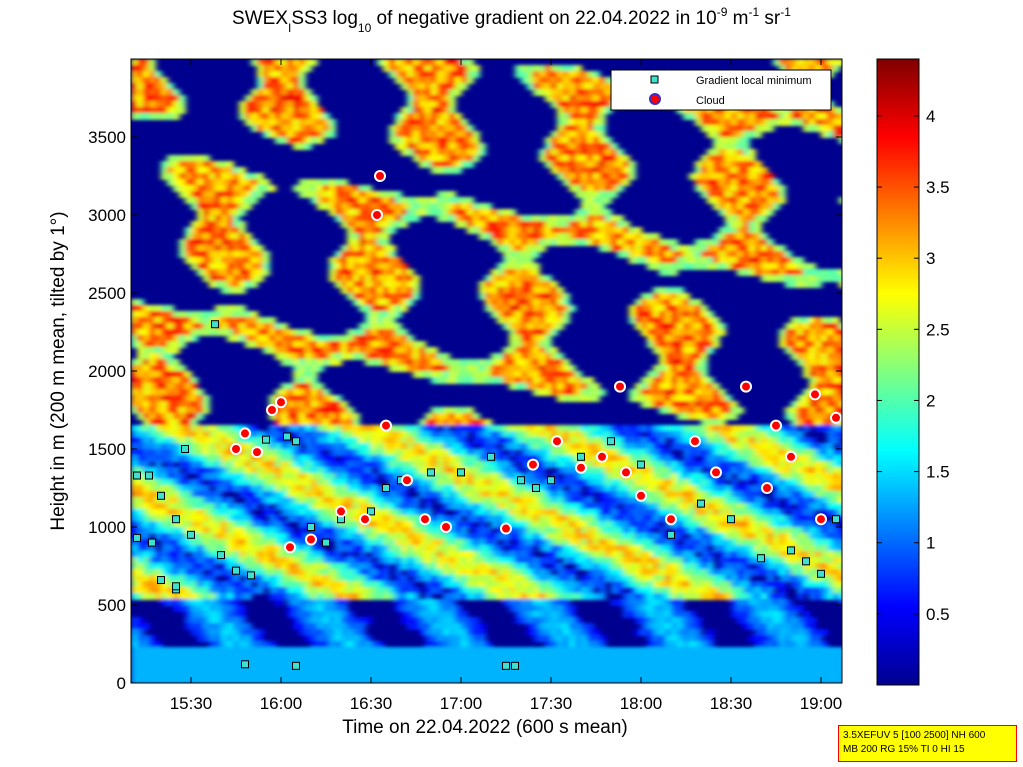 Image resolution: width=1023 pixels, height=767 pixels. What do you see at coordinates (551, 703) in the screenshot?
I see `x-tick-label: 17:30` at bounding box center [551, 703].